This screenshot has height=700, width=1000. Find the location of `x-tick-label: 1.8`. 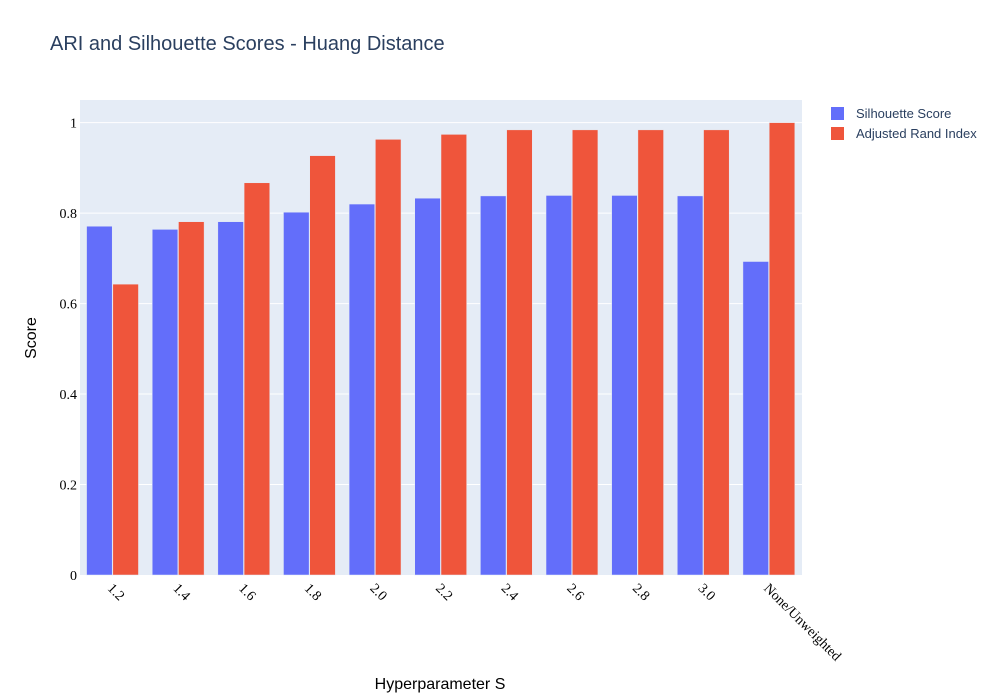

x-tick-label: 1.8 is located at coordinates (312, 592).